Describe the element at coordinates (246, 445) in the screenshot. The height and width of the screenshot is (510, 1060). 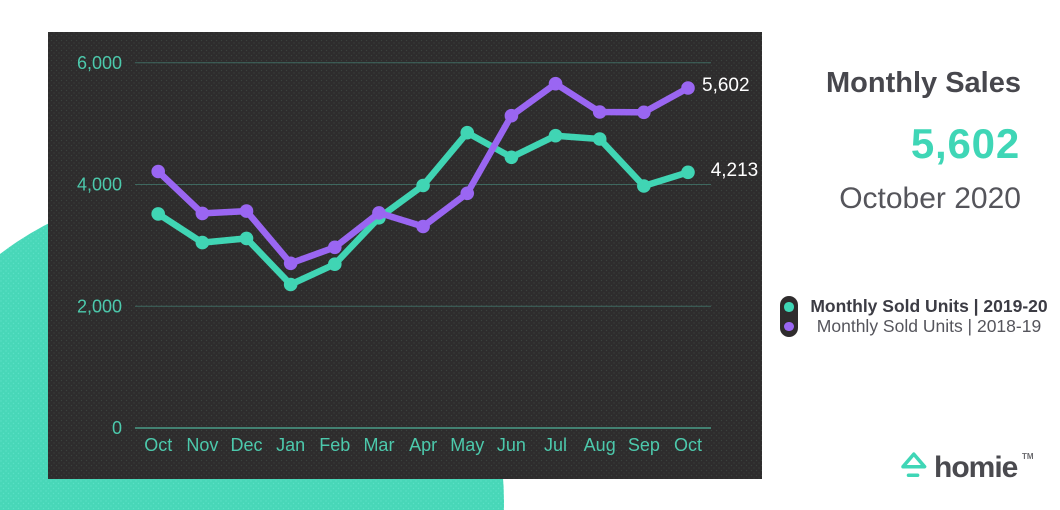
I see `svg-text: Dec` at that location.